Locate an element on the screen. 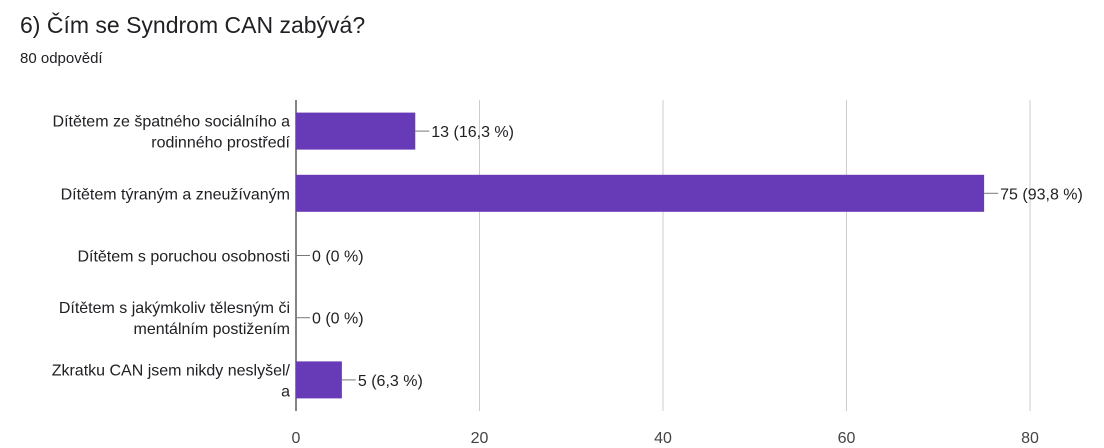  x-tick-label: 80 is located at coordinates (1030, 438).